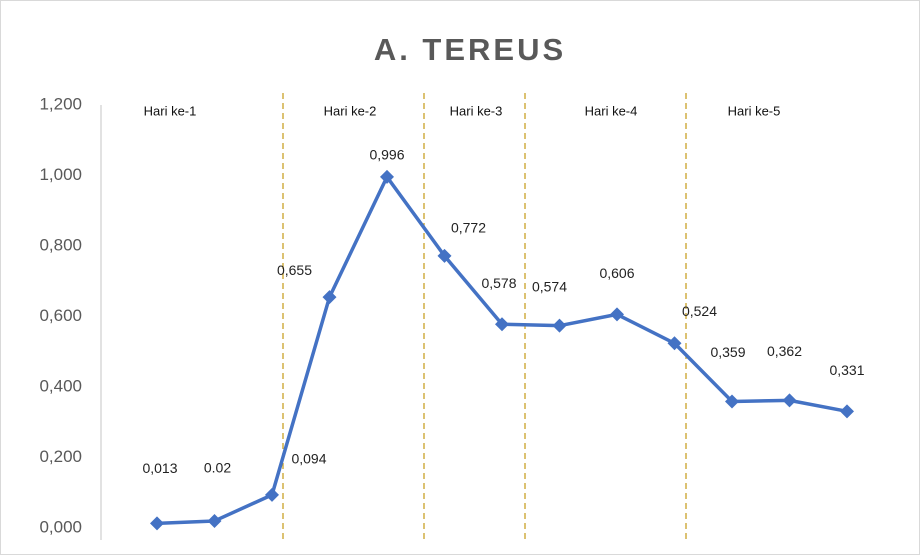 The height and width of the screenshot is (555, 920). Describe the element at coordinates (476, 110) in the screenshot. I see `region-label: Hari ke-3` at that location.